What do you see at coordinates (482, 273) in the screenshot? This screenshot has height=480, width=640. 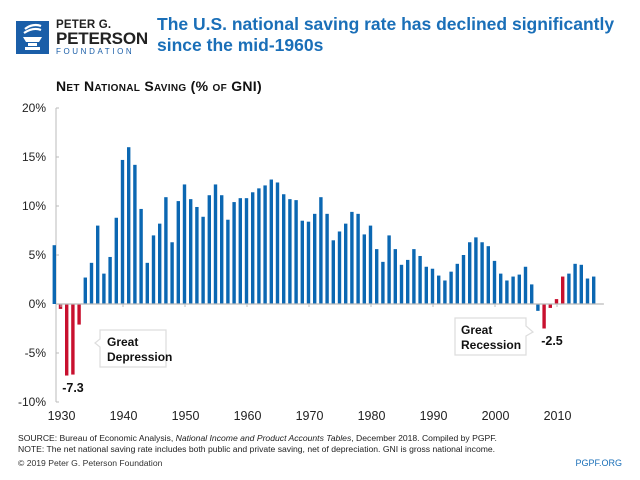 I see `bar-1998` at bounding box center [482, 273].